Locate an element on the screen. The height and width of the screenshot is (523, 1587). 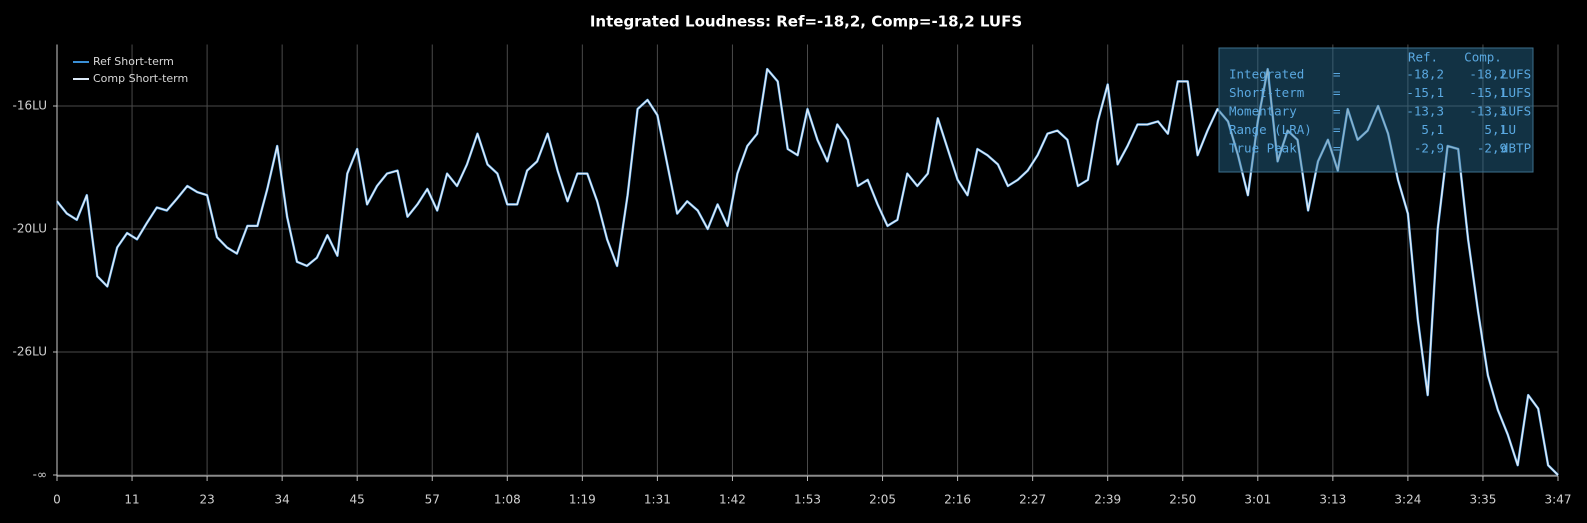
x-tick-label: 1:53 is located at coordinates (807, 500).